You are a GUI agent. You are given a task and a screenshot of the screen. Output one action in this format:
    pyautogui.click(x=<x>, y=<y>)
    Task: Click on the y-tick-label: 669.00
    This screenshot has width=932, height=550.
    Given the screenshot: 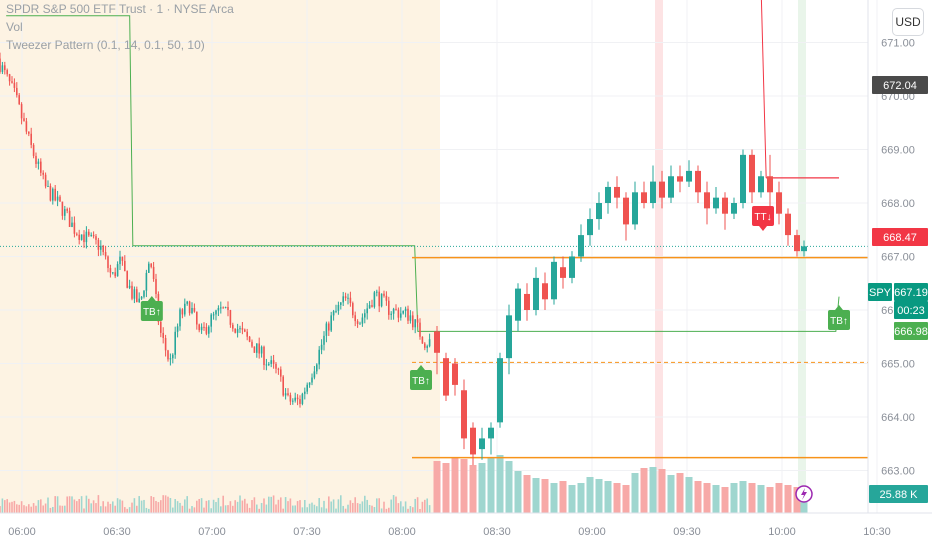 What is the action you would take?
    pyautogui.click(x=898, y=151)
    